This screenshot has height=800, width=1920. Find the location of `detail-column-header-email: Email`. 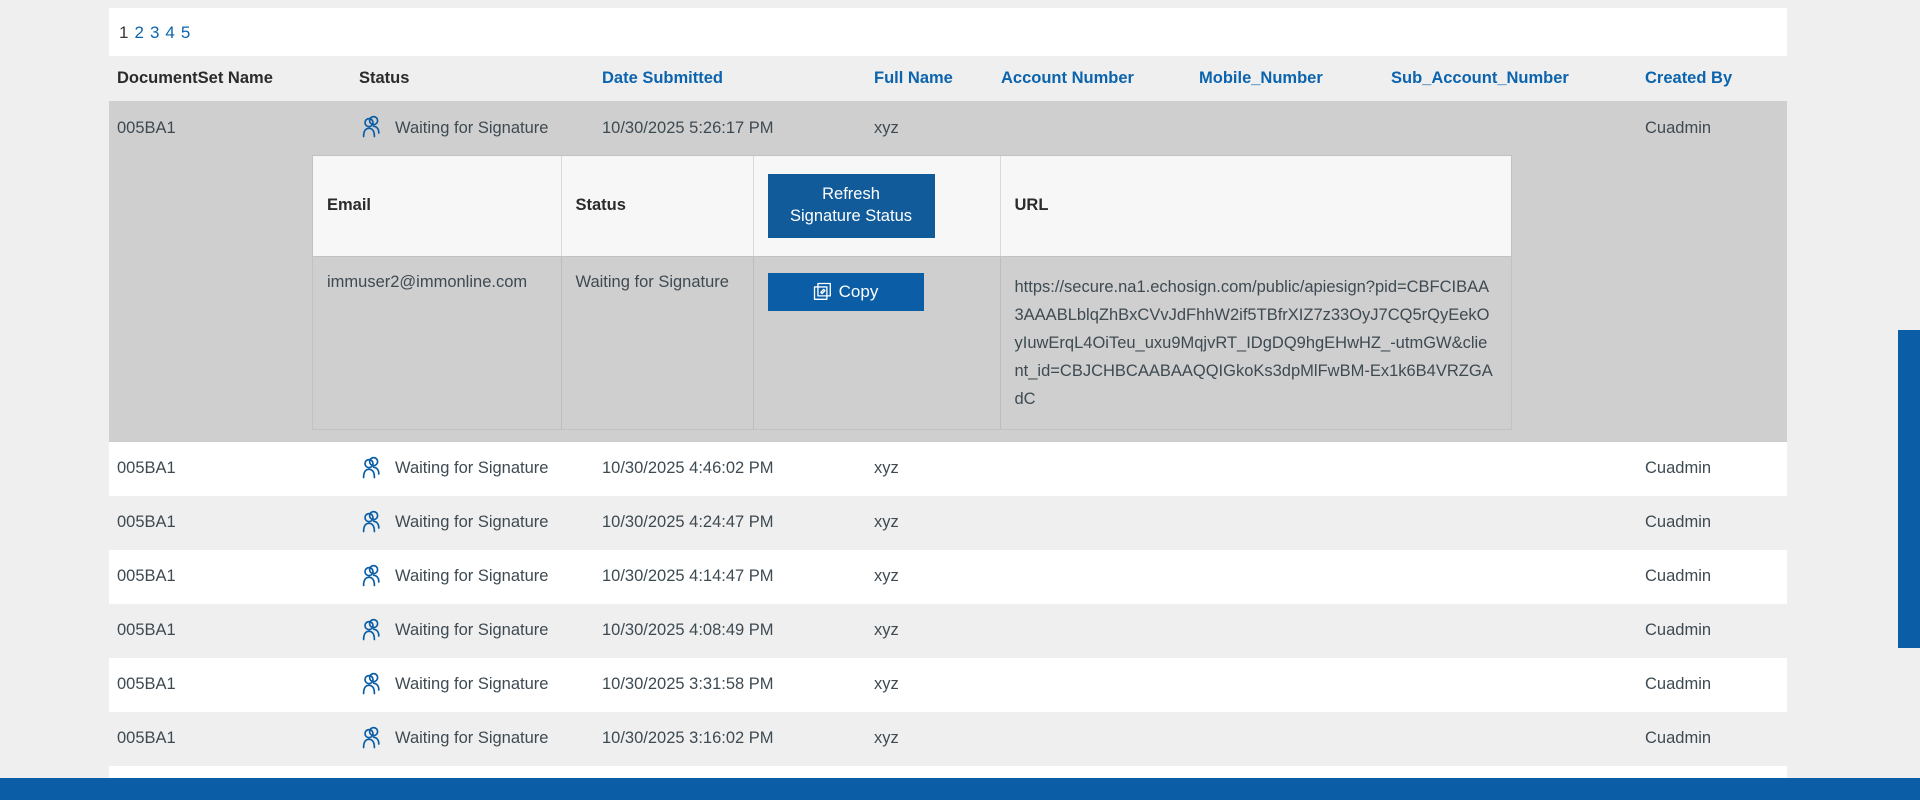

detail-column-header-email: Email is located at coordinates (437, 206).